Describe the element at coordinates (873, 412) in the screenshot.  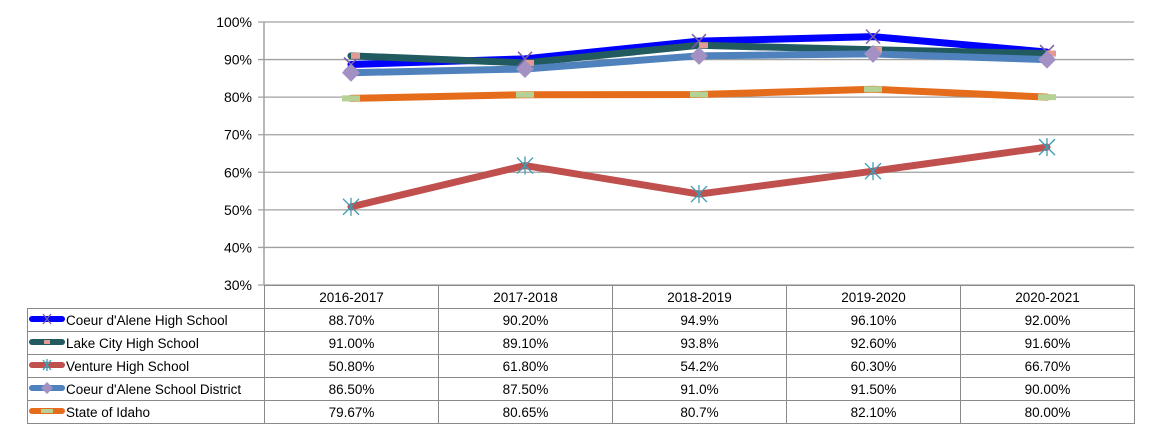
I see `data-label: 82.10%` at that location.